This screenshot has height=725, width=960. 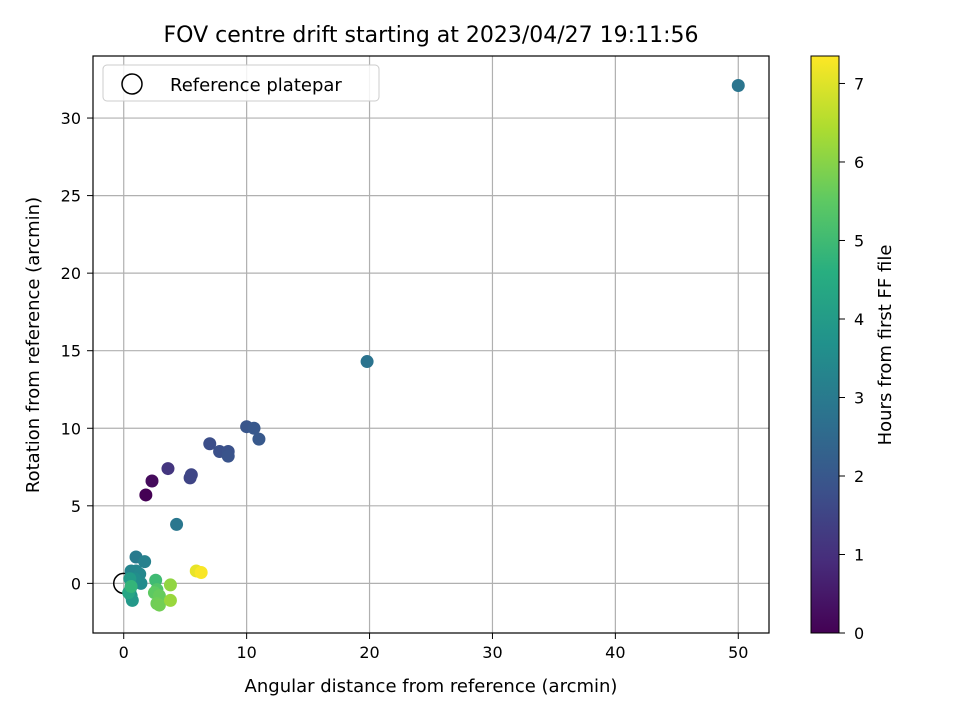 What do you see at coordinates (859, 162) in the screenshot?
I see `colorbar-tick-label: 6` at bounding box center [859, 162].